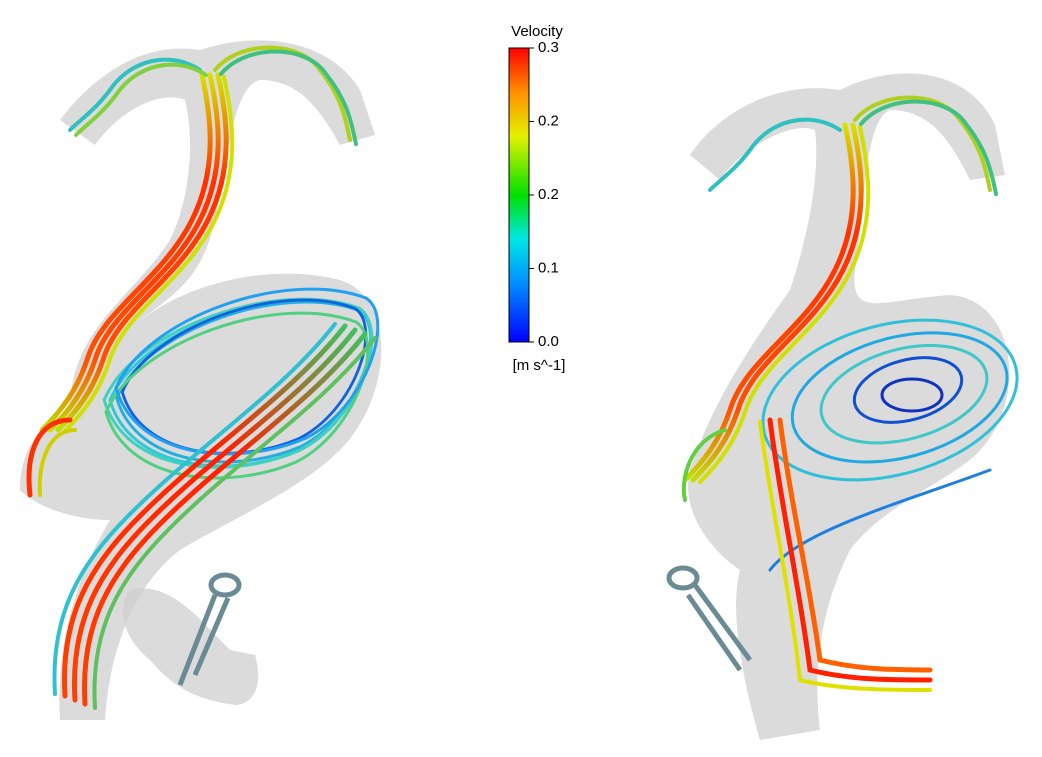 The height and width of the screenshot is (757, 1042). I want to click on color-scale, so click(519, 195).